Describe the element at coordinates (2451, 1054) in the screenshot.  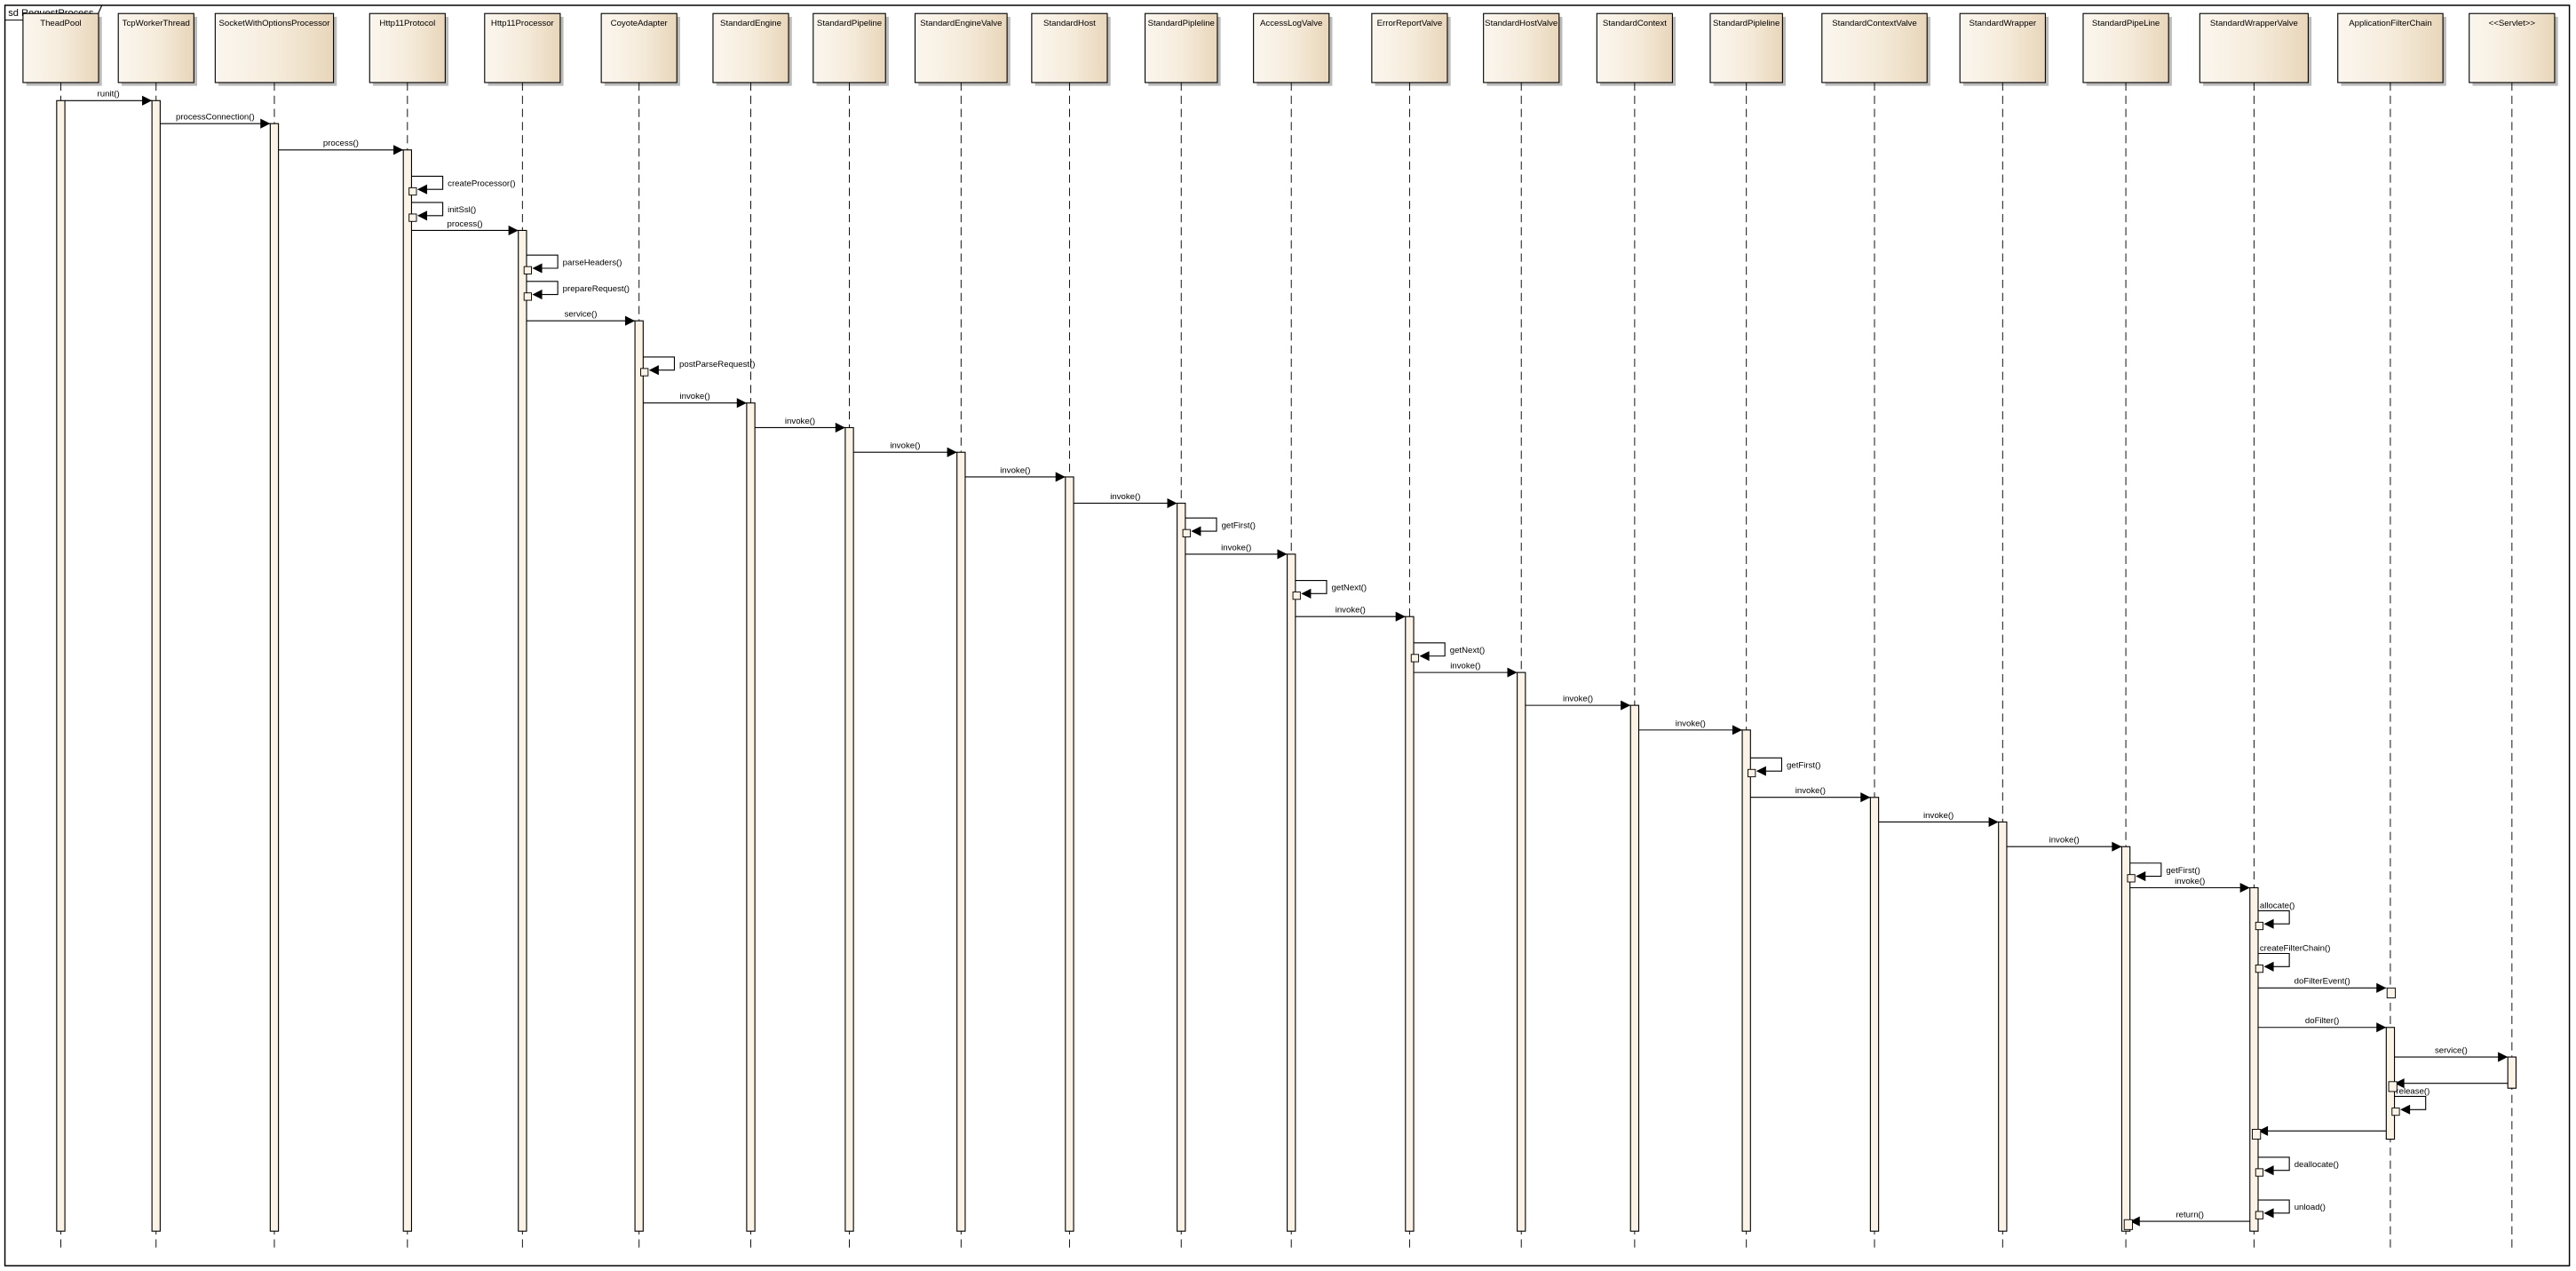
I see `message: service()` at that location.